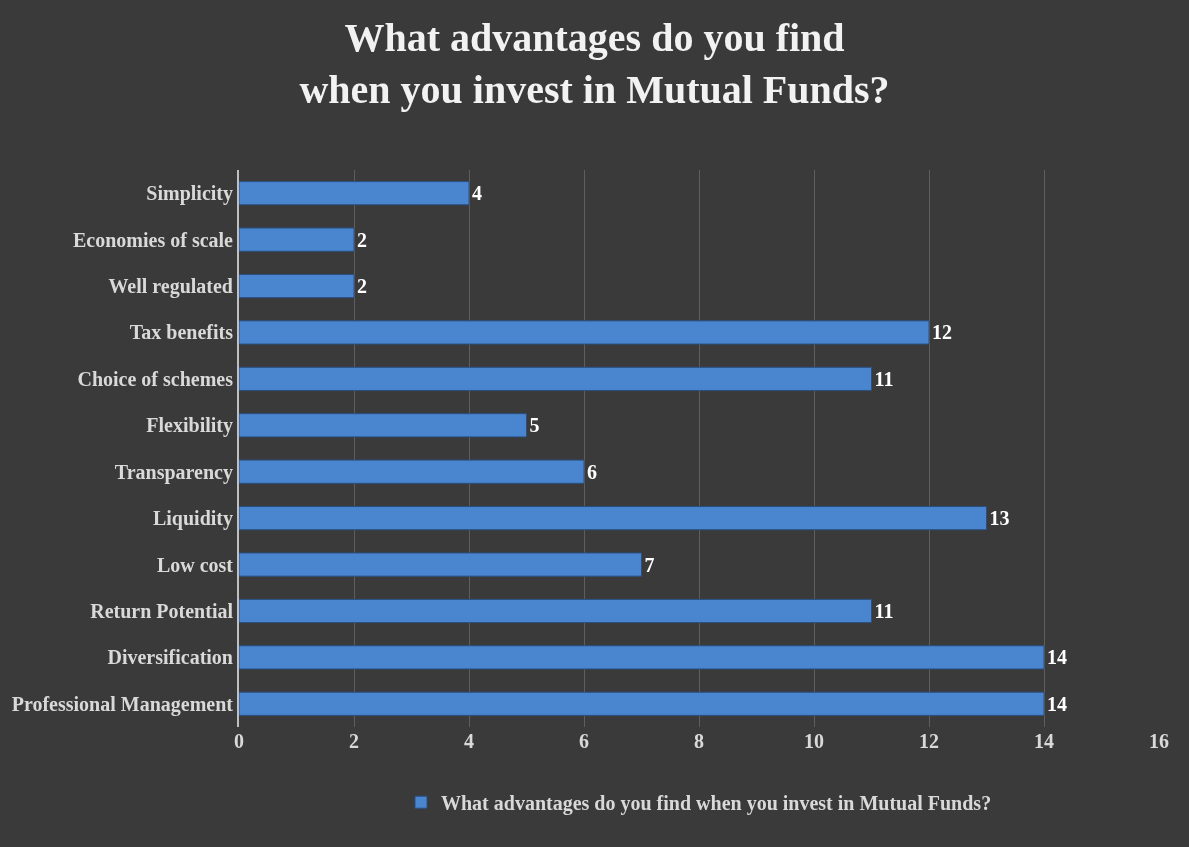 The image size is (1189, 847). Describe the element at coordinates (173, 472) in the screenshot. I see `y-tick-label: Transparency` at that location.